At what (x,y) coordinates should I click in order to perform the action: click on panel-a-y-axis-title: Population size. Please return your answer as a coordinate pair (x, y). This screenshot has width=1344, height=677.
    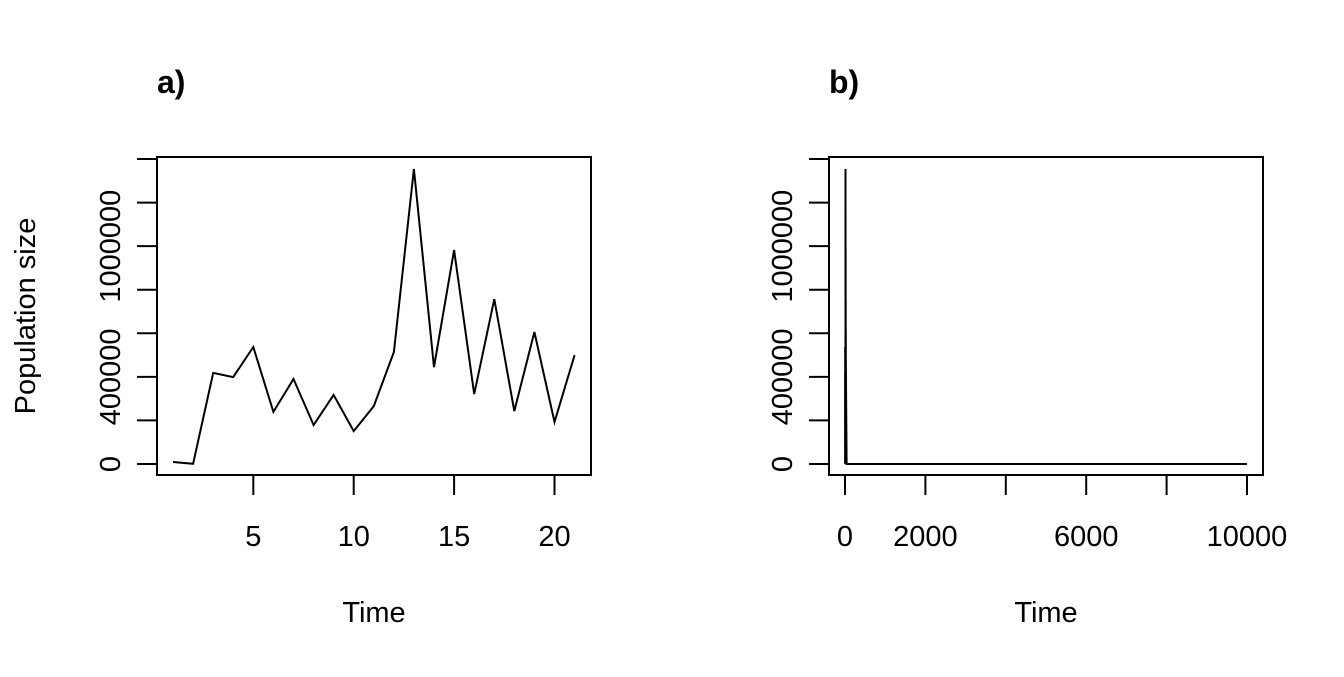
    Looking at the image, I should click on (26, 316).